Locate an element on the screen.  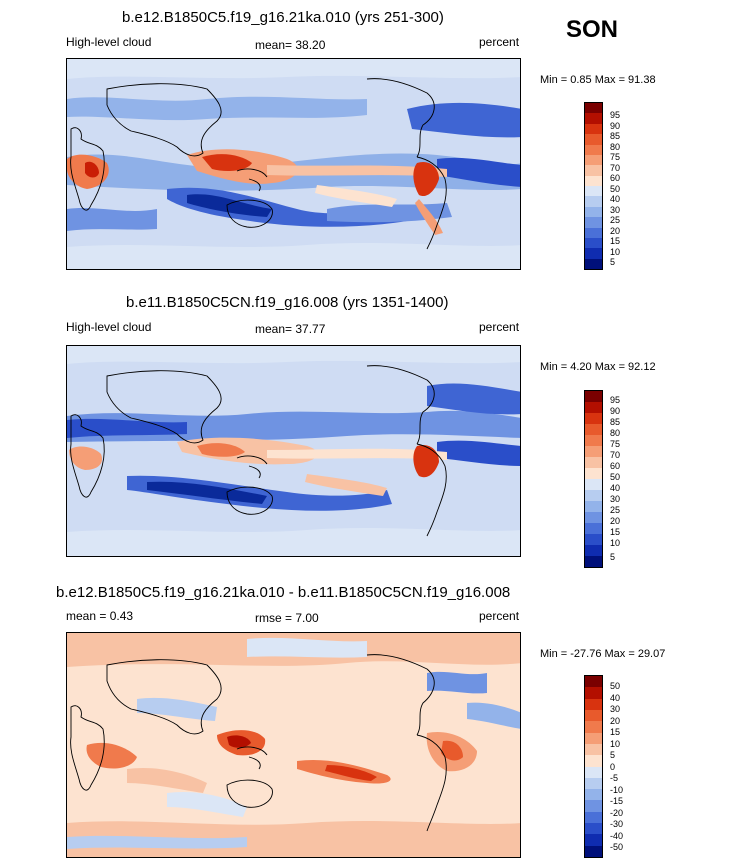
panel-1-minmax: Min = 0.85 Max = 91.38 is located at coordinates (598, 80).